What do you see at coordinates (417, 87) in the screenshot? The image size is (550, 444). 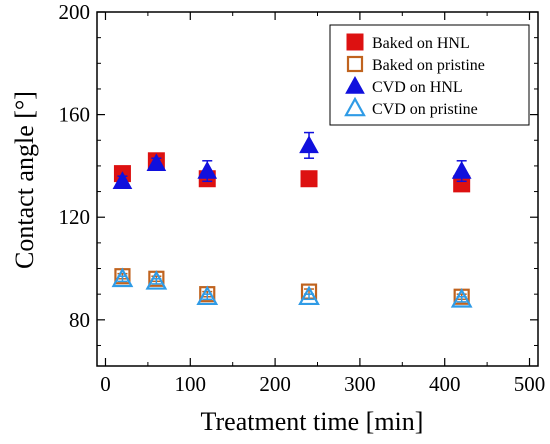 I see `legend-label: CVD on HNL` at bounding box center [417, 87].